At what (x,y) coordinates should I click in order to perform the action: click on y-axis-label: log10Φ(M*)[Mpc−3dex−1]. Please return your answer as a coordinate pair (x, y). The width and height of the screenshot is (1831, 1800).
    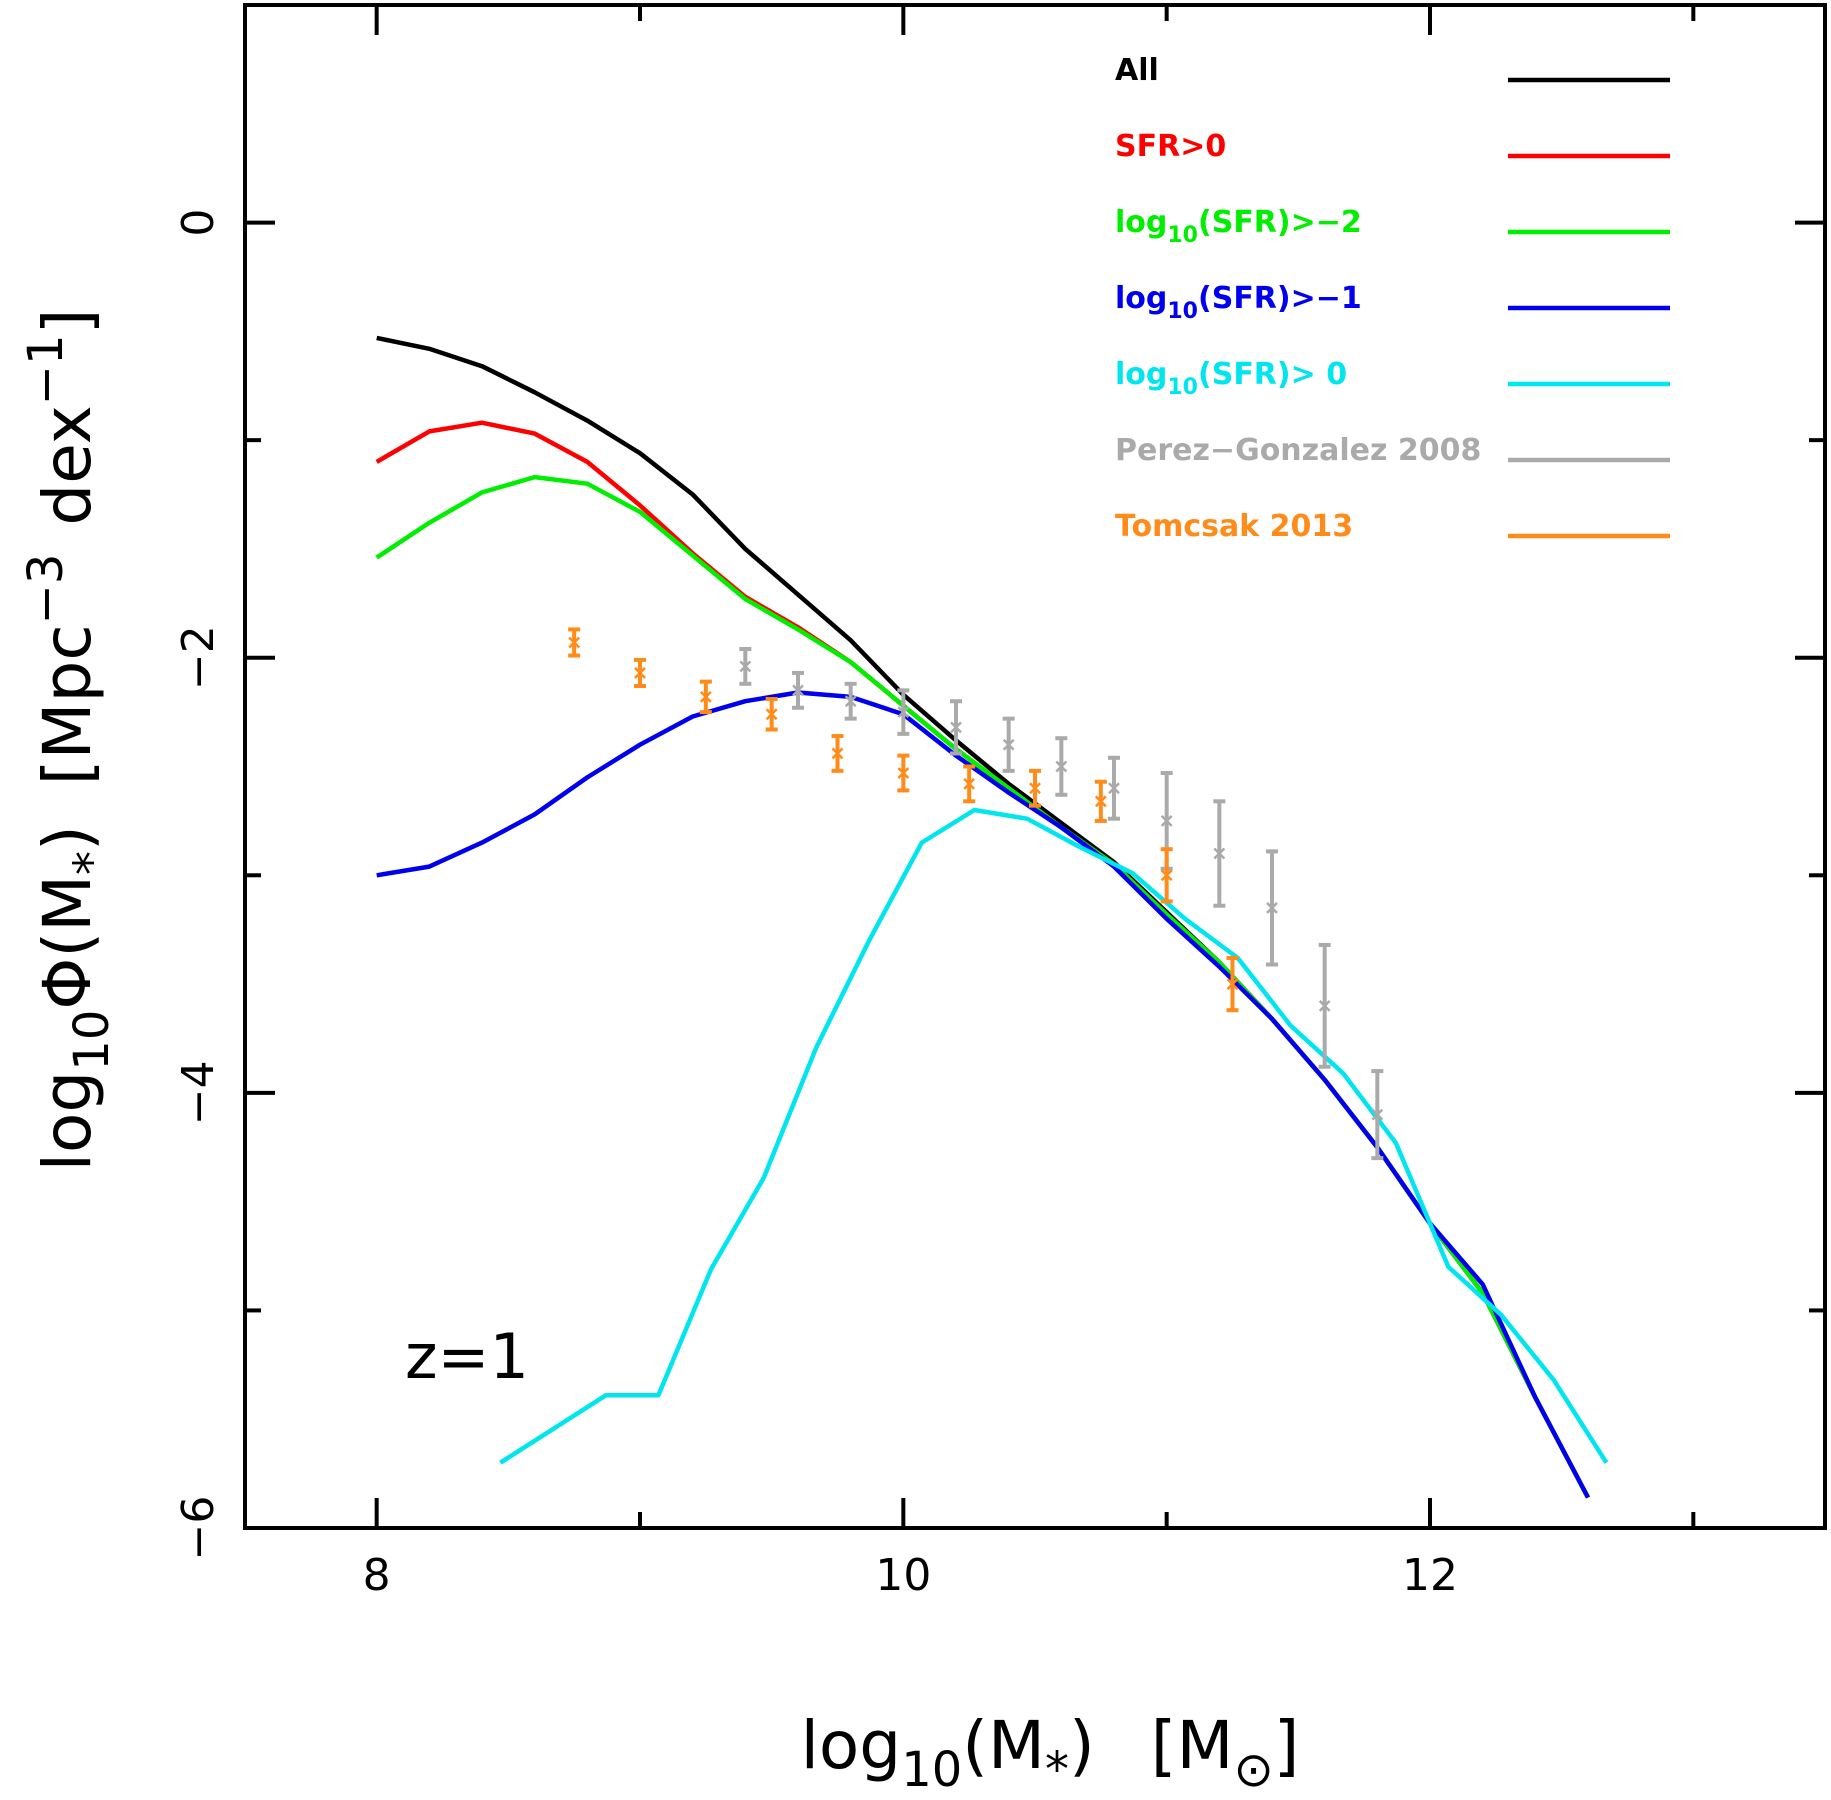
    Looking at the image, I should click on (69, 740).